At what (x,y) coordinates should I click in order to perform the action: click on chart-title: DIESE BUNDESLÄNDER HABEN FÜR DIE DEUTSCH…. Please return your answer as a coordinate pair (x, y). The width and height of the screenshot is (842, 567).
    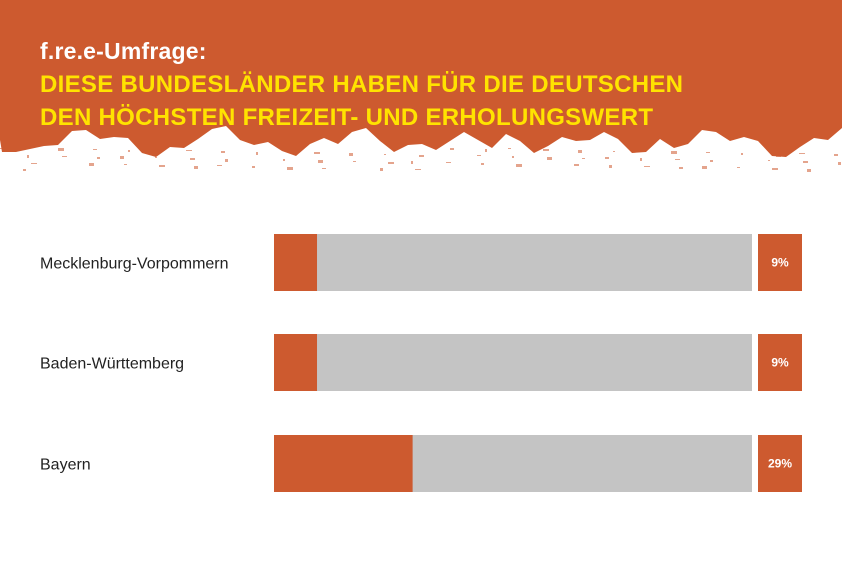
    Looking at the image, I should click on (430, 101).